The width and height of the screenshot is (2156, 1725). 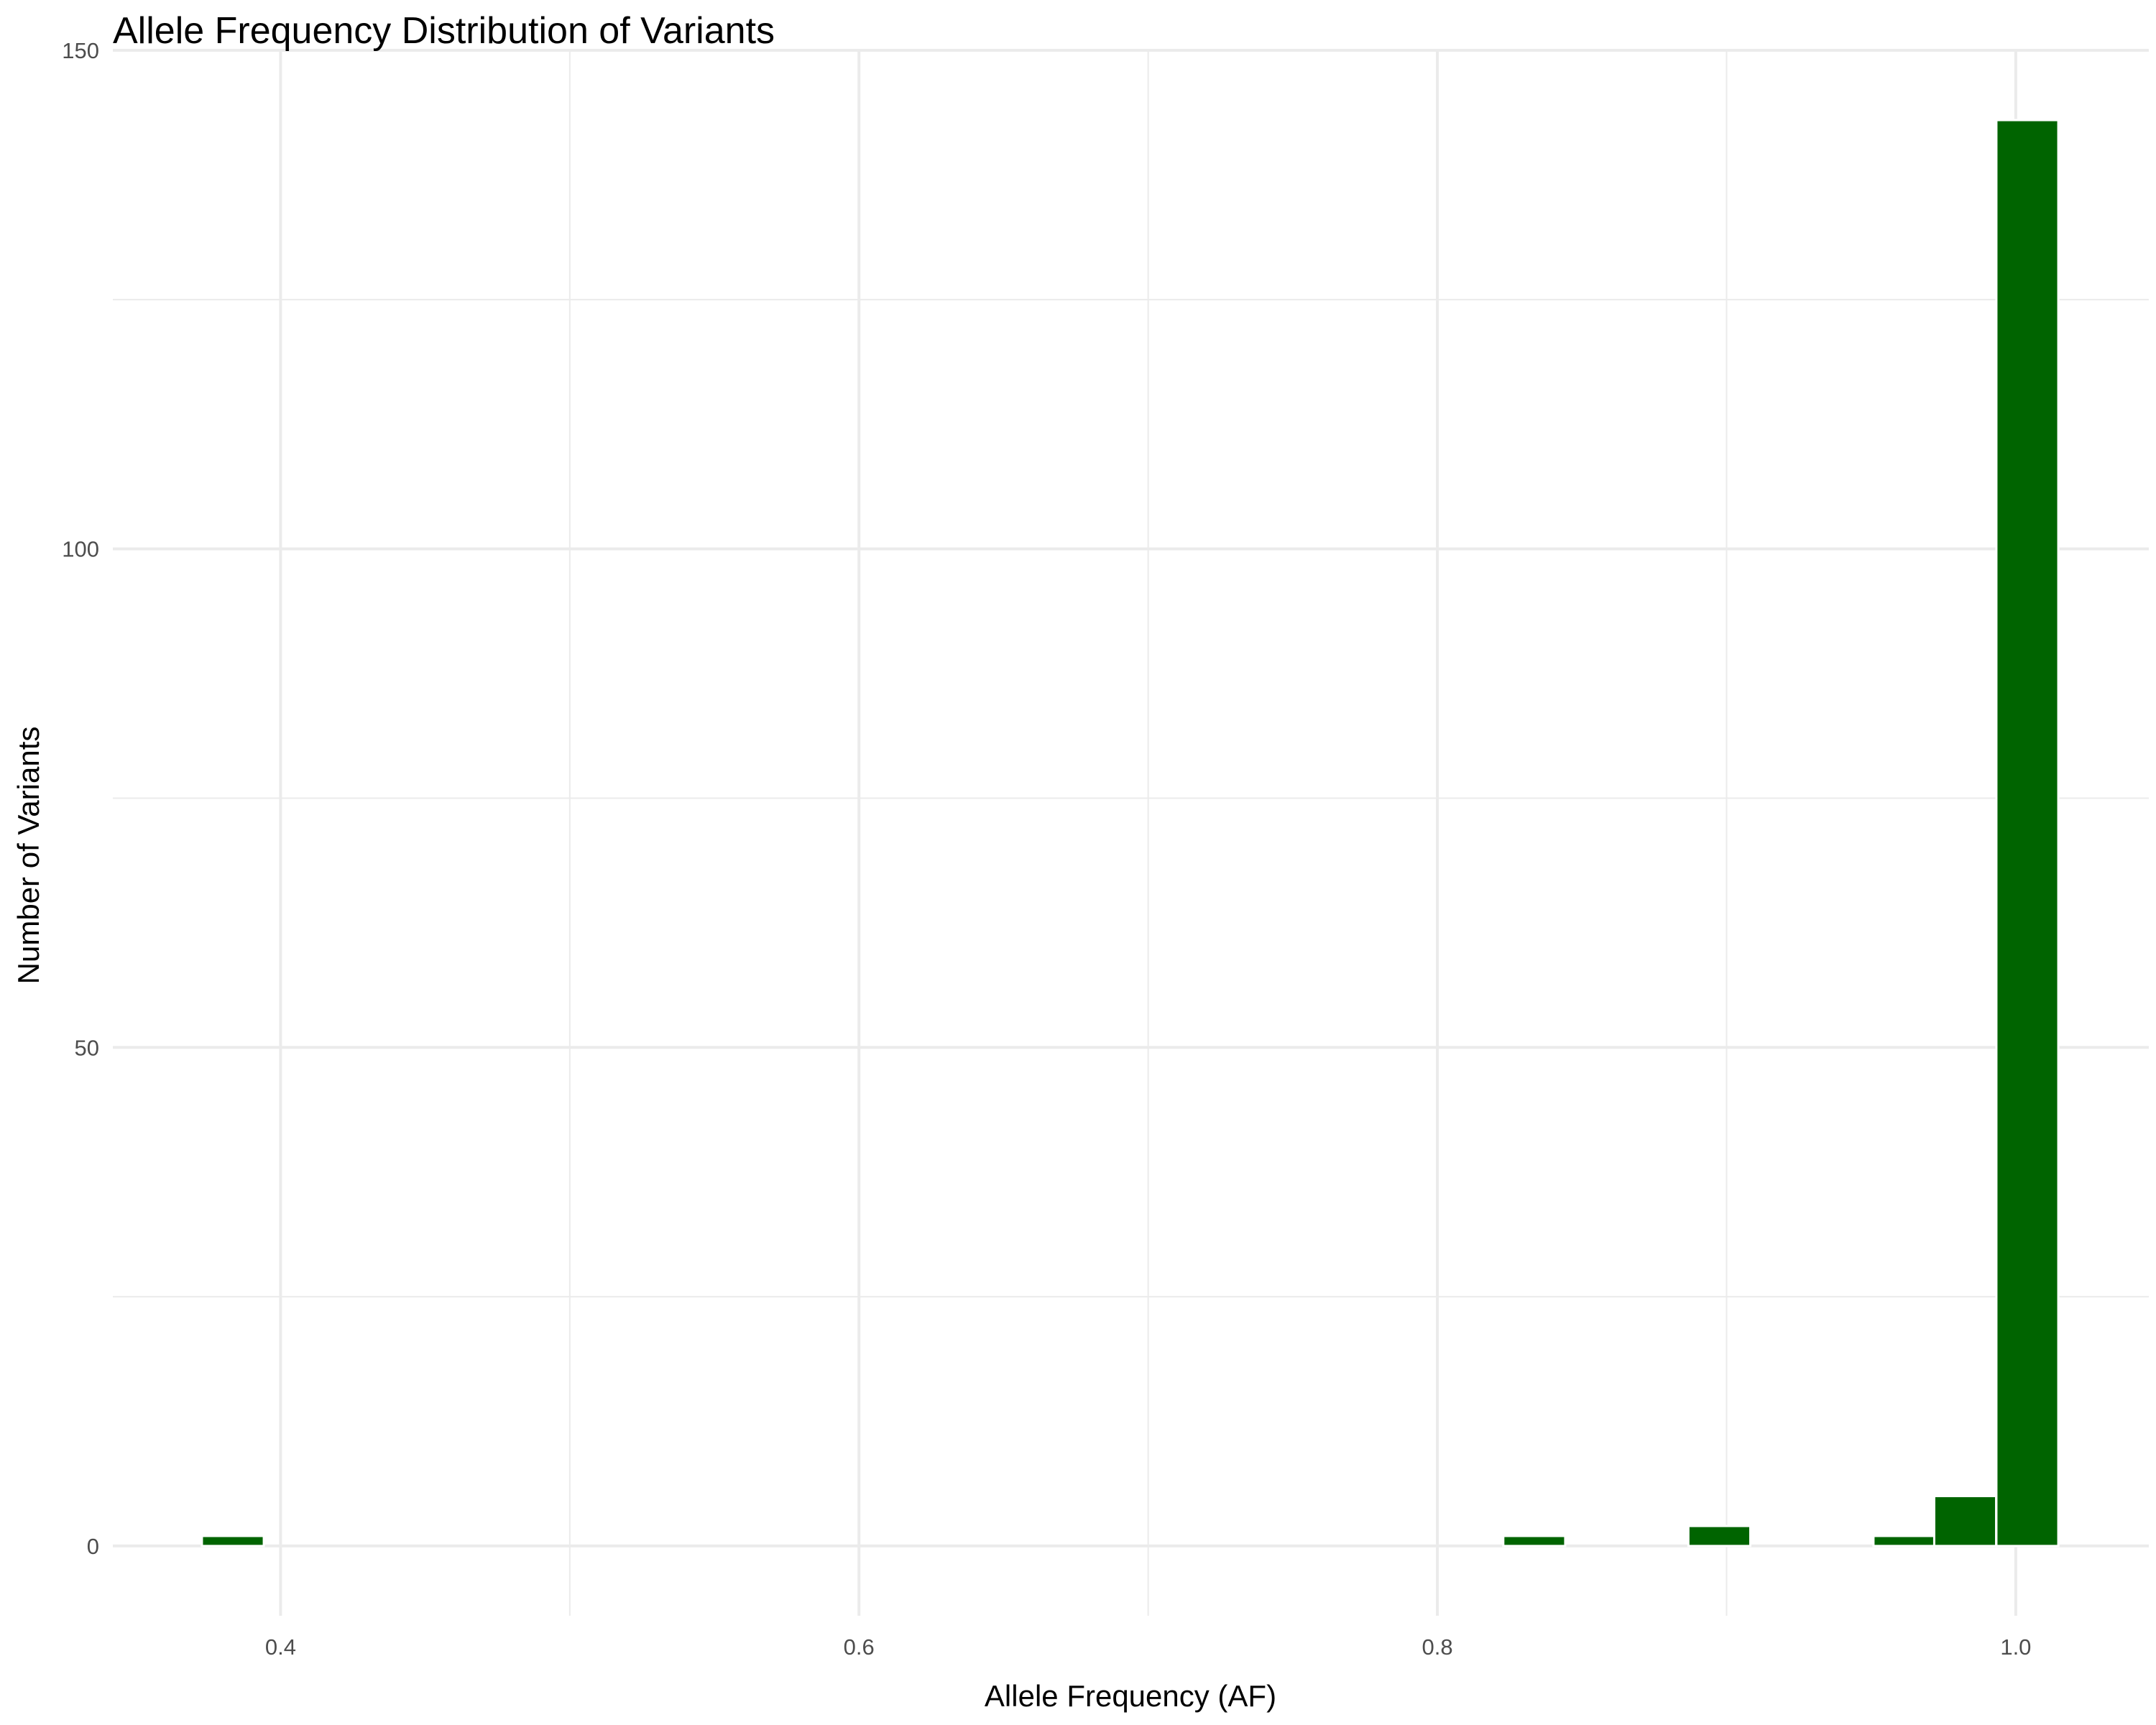 What do you see at coordinates (80, 50) in the screenshot?
I see `y-tick-label: 150` at bounding box center [80, 50].